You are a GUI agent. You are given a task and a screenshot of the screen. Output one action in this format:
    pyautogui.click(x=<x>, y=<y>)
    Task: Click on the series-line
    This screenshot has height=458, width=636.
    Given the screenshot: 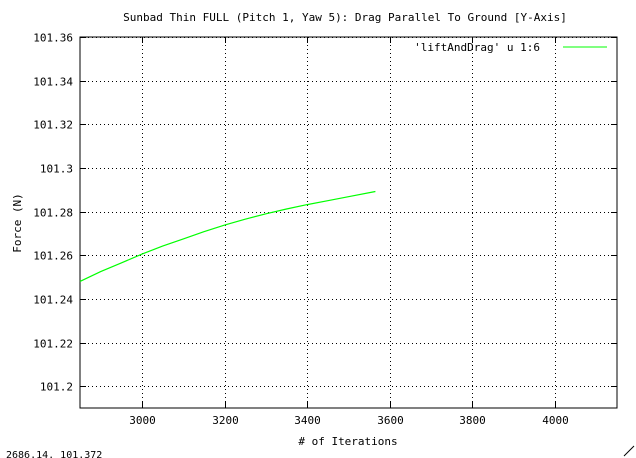 What is the action you would take?
    pyautogui.click(x=227, y=236)
    